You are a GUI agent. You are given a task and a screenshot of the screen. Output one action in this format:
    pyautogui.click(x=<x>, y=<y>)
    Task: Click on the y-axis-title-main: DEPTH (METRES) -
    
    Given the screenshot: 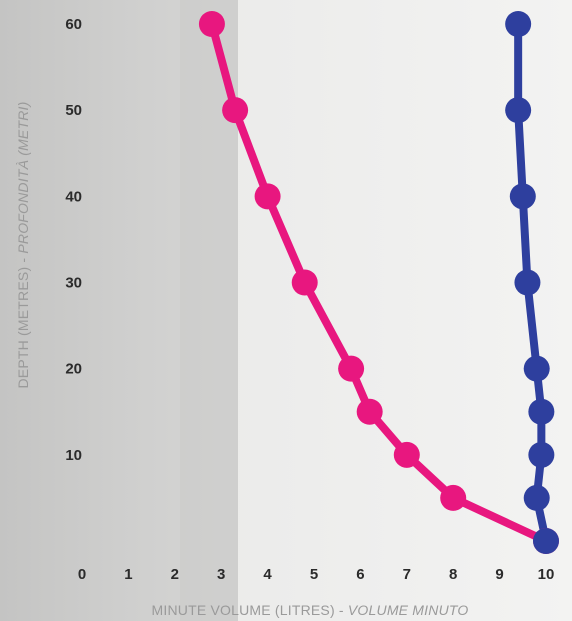 What is the action you would take?
    pyautogui.click(x=23, y=321)
    